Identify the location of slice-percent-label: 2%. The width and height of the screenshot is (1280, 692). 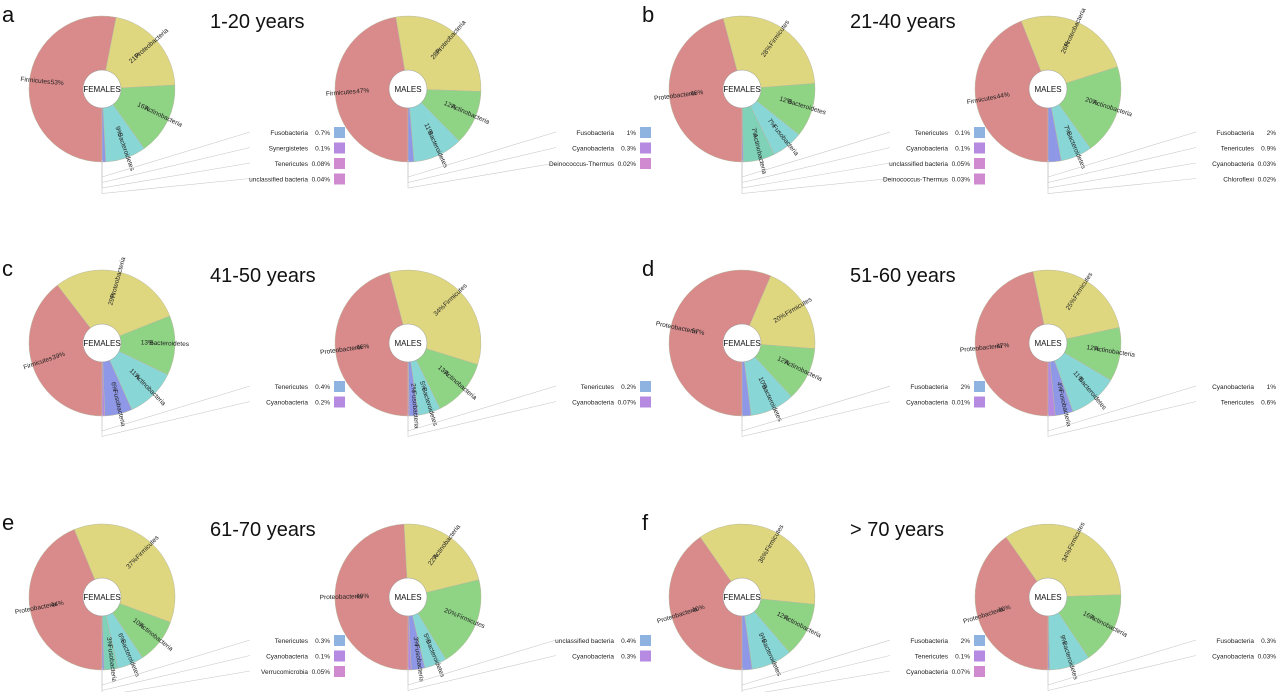
(413, 388).